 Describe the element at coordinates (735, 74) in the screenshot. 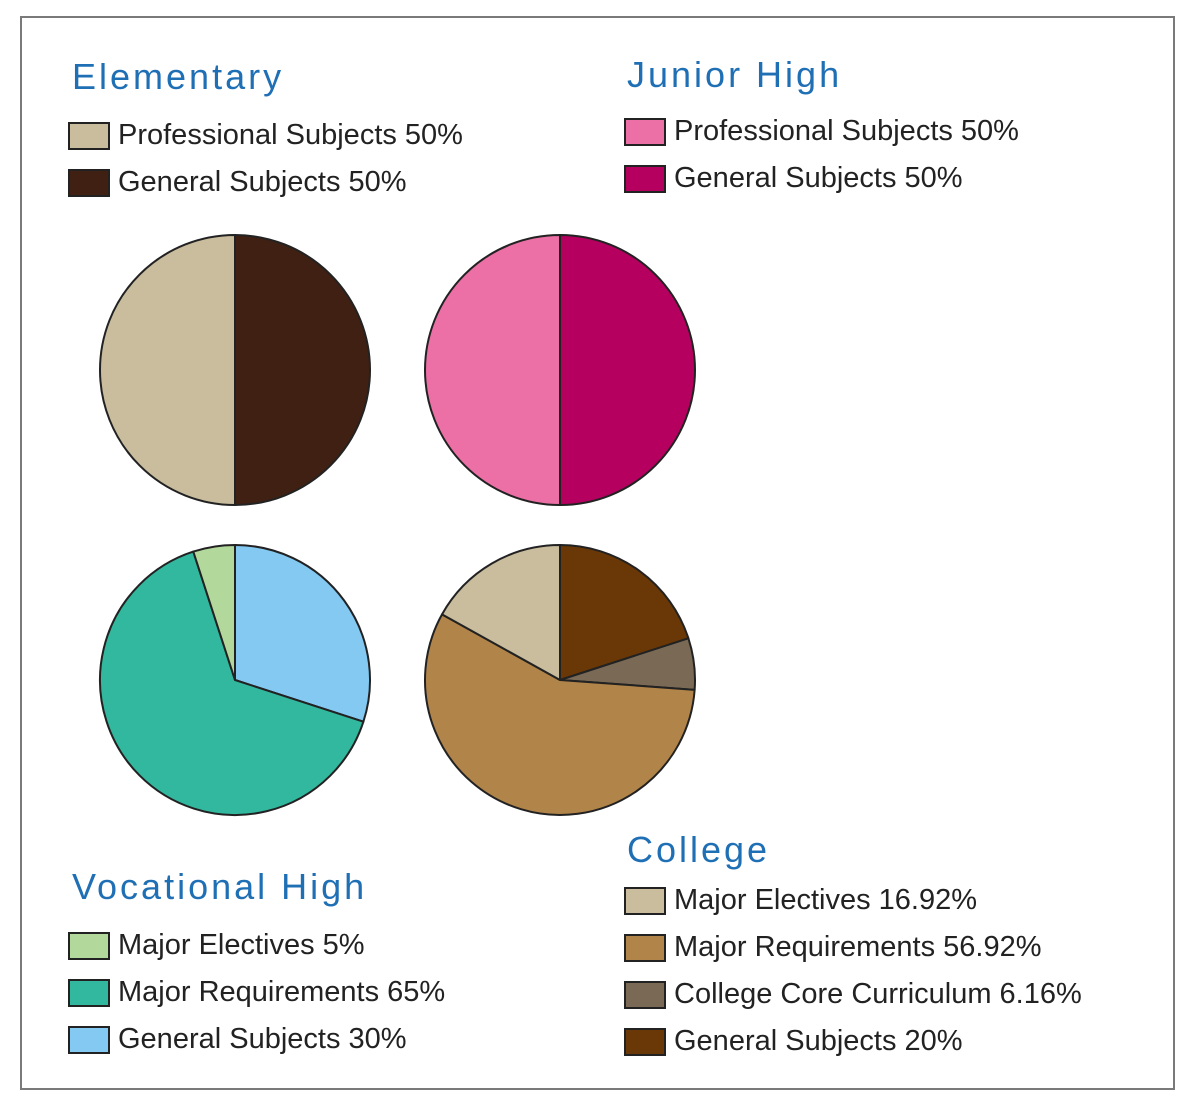

I see `junior-high-title: Junior High` at that location.